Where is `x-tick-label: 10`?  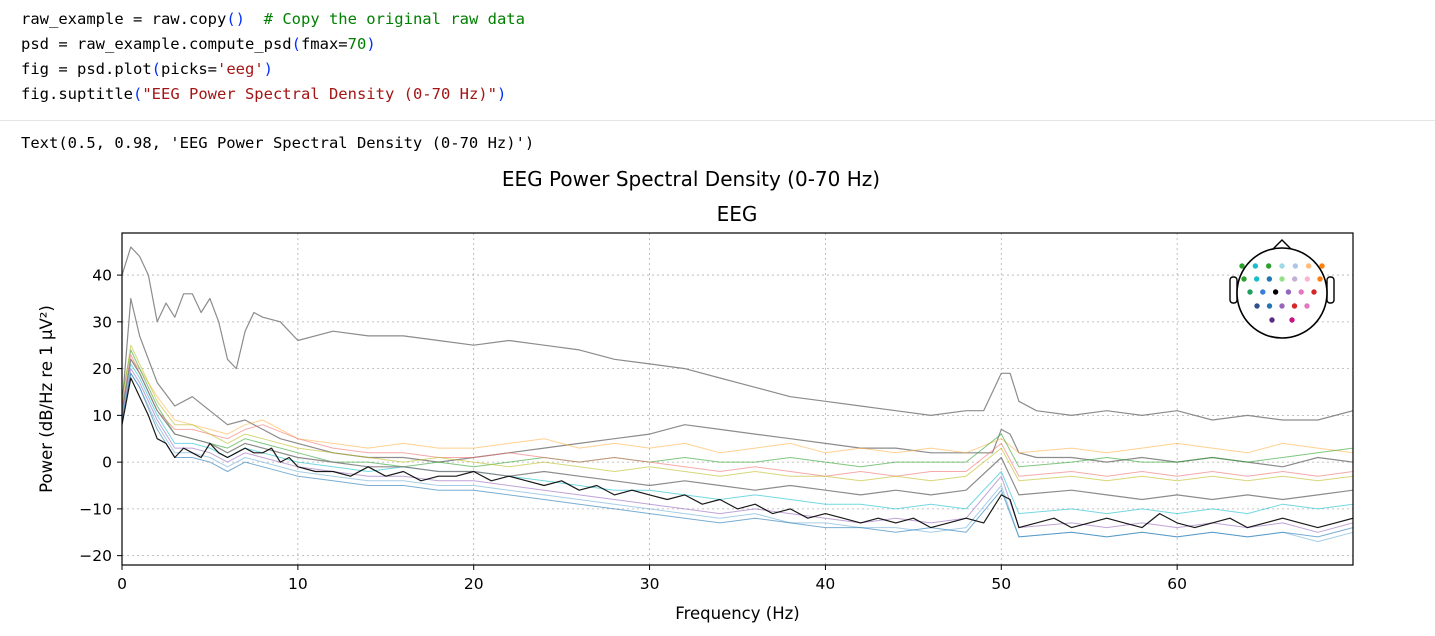 x-tick-label: 10 is located at coordinates (298, 584).